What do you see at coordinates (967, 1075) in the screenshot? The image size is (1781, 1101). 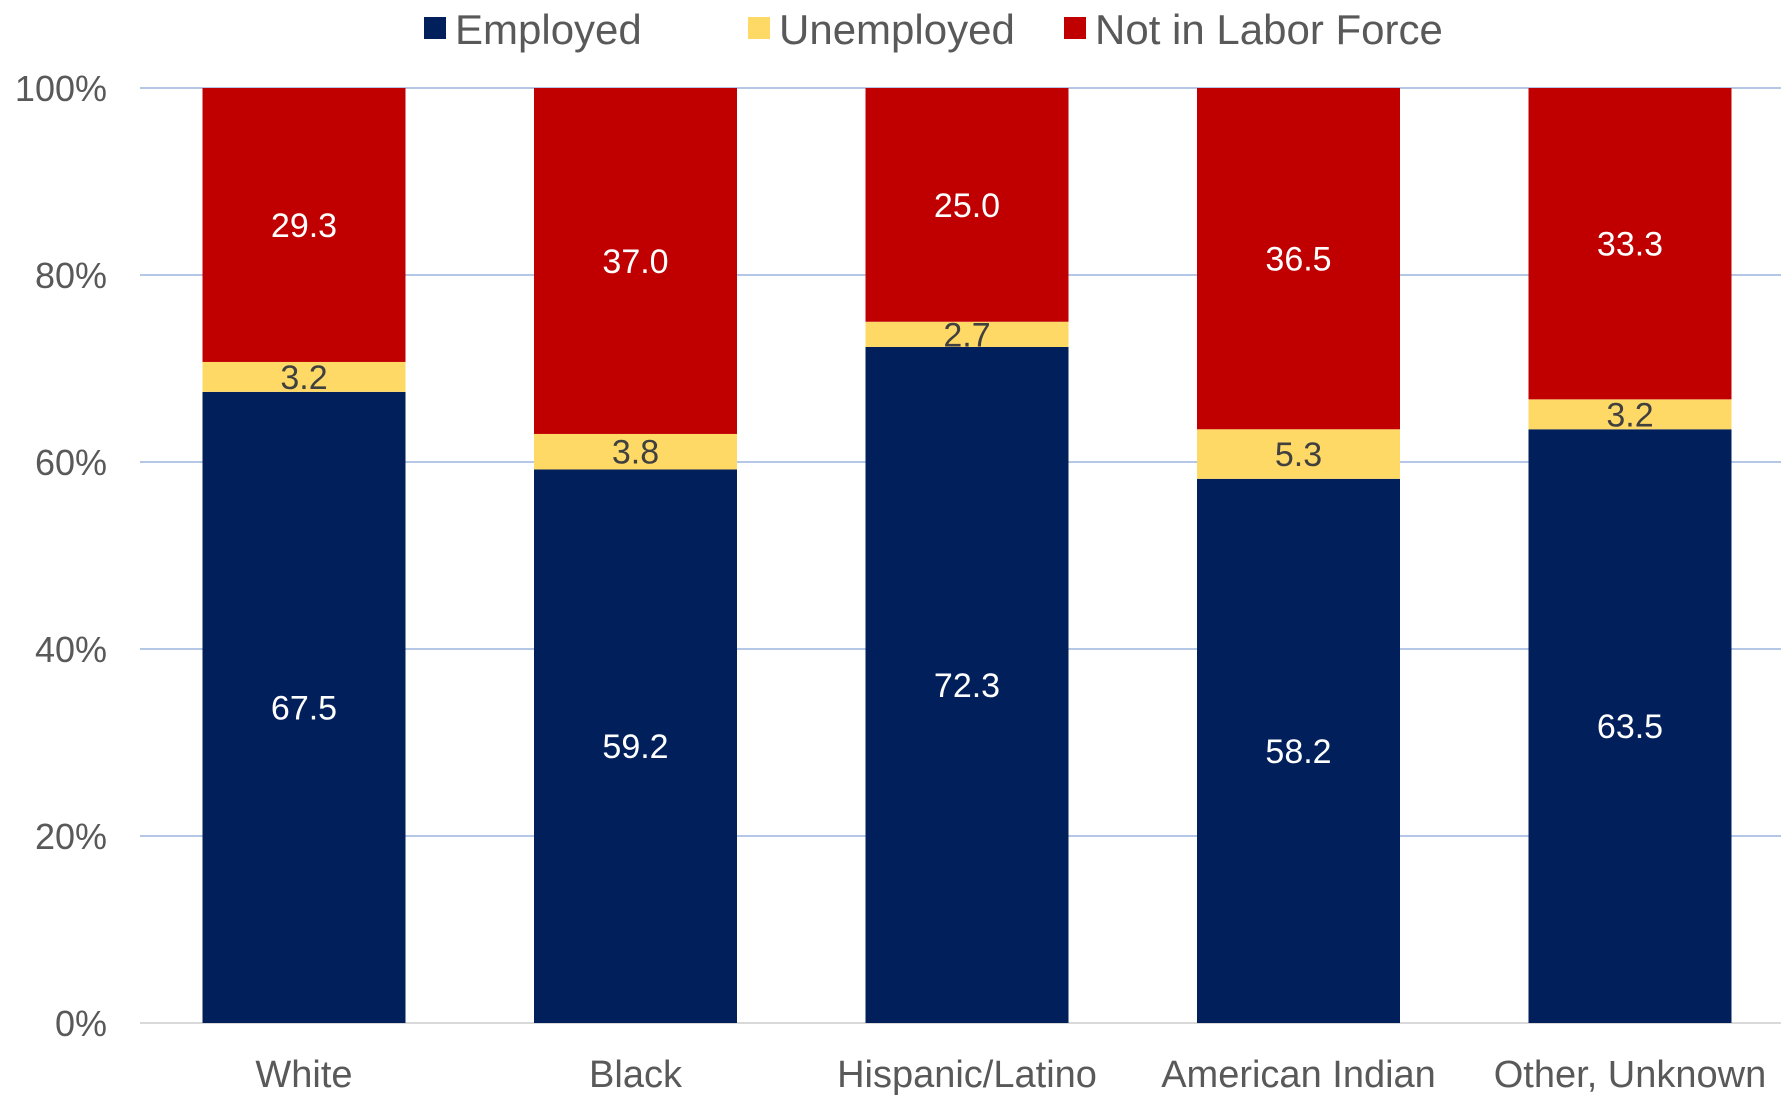 I see `x-tick-label: Hispanic/Latino` at bounding box center [967, 1075].